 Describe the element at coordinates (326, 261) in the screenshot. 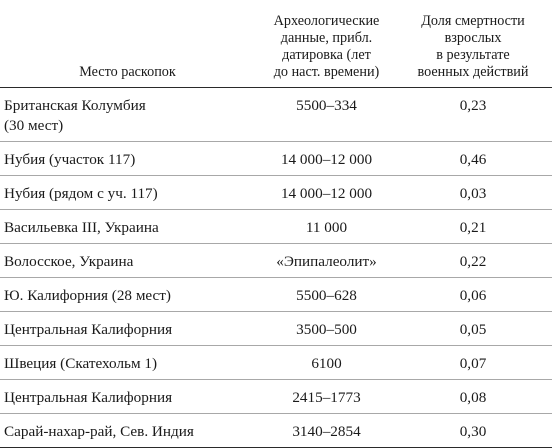

I see `cell-dating: «Эпипалеолит»` at that location.